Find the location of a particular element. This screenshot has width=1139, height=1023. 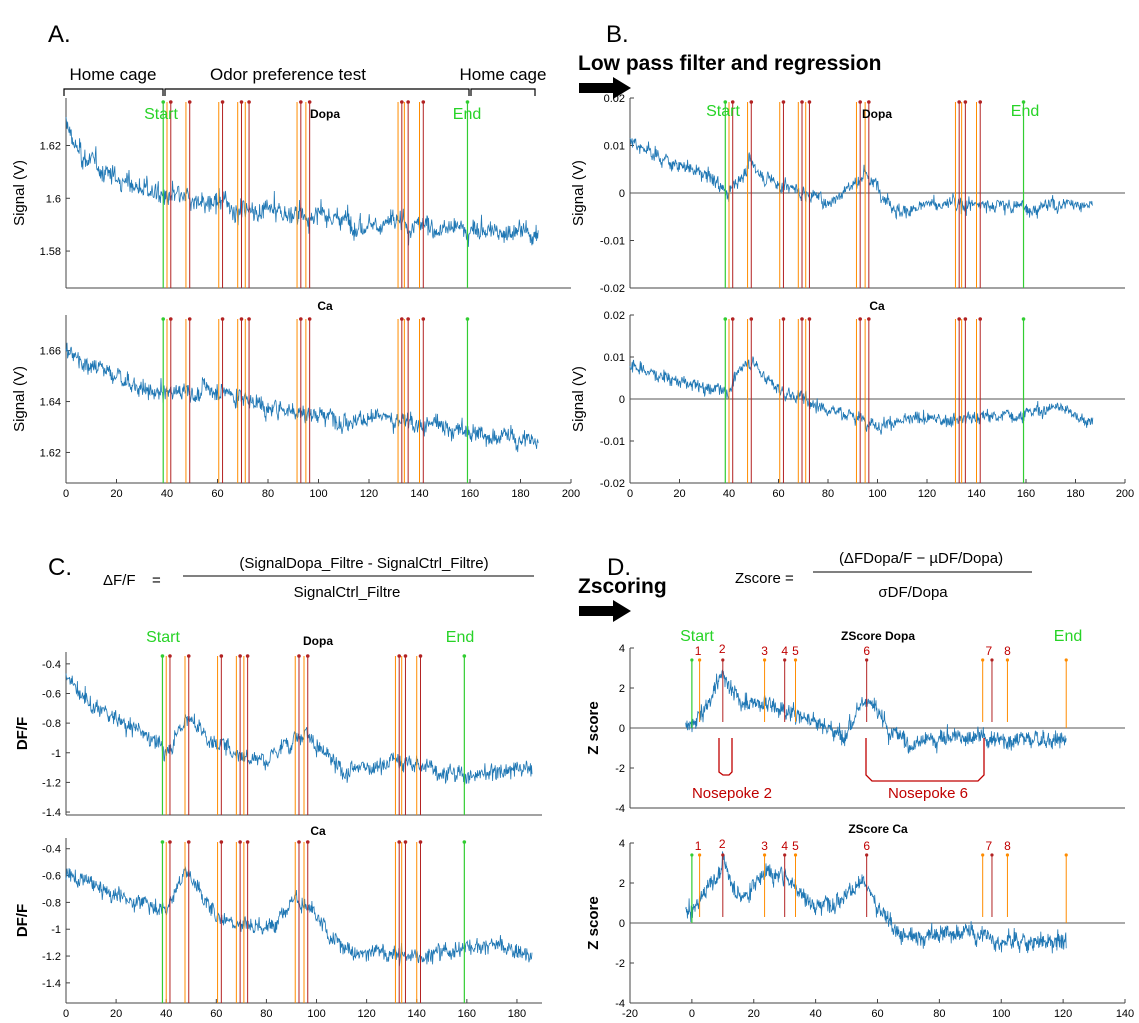

panel-d2-ytick-label: 4 is located at coordinates (622, 844).